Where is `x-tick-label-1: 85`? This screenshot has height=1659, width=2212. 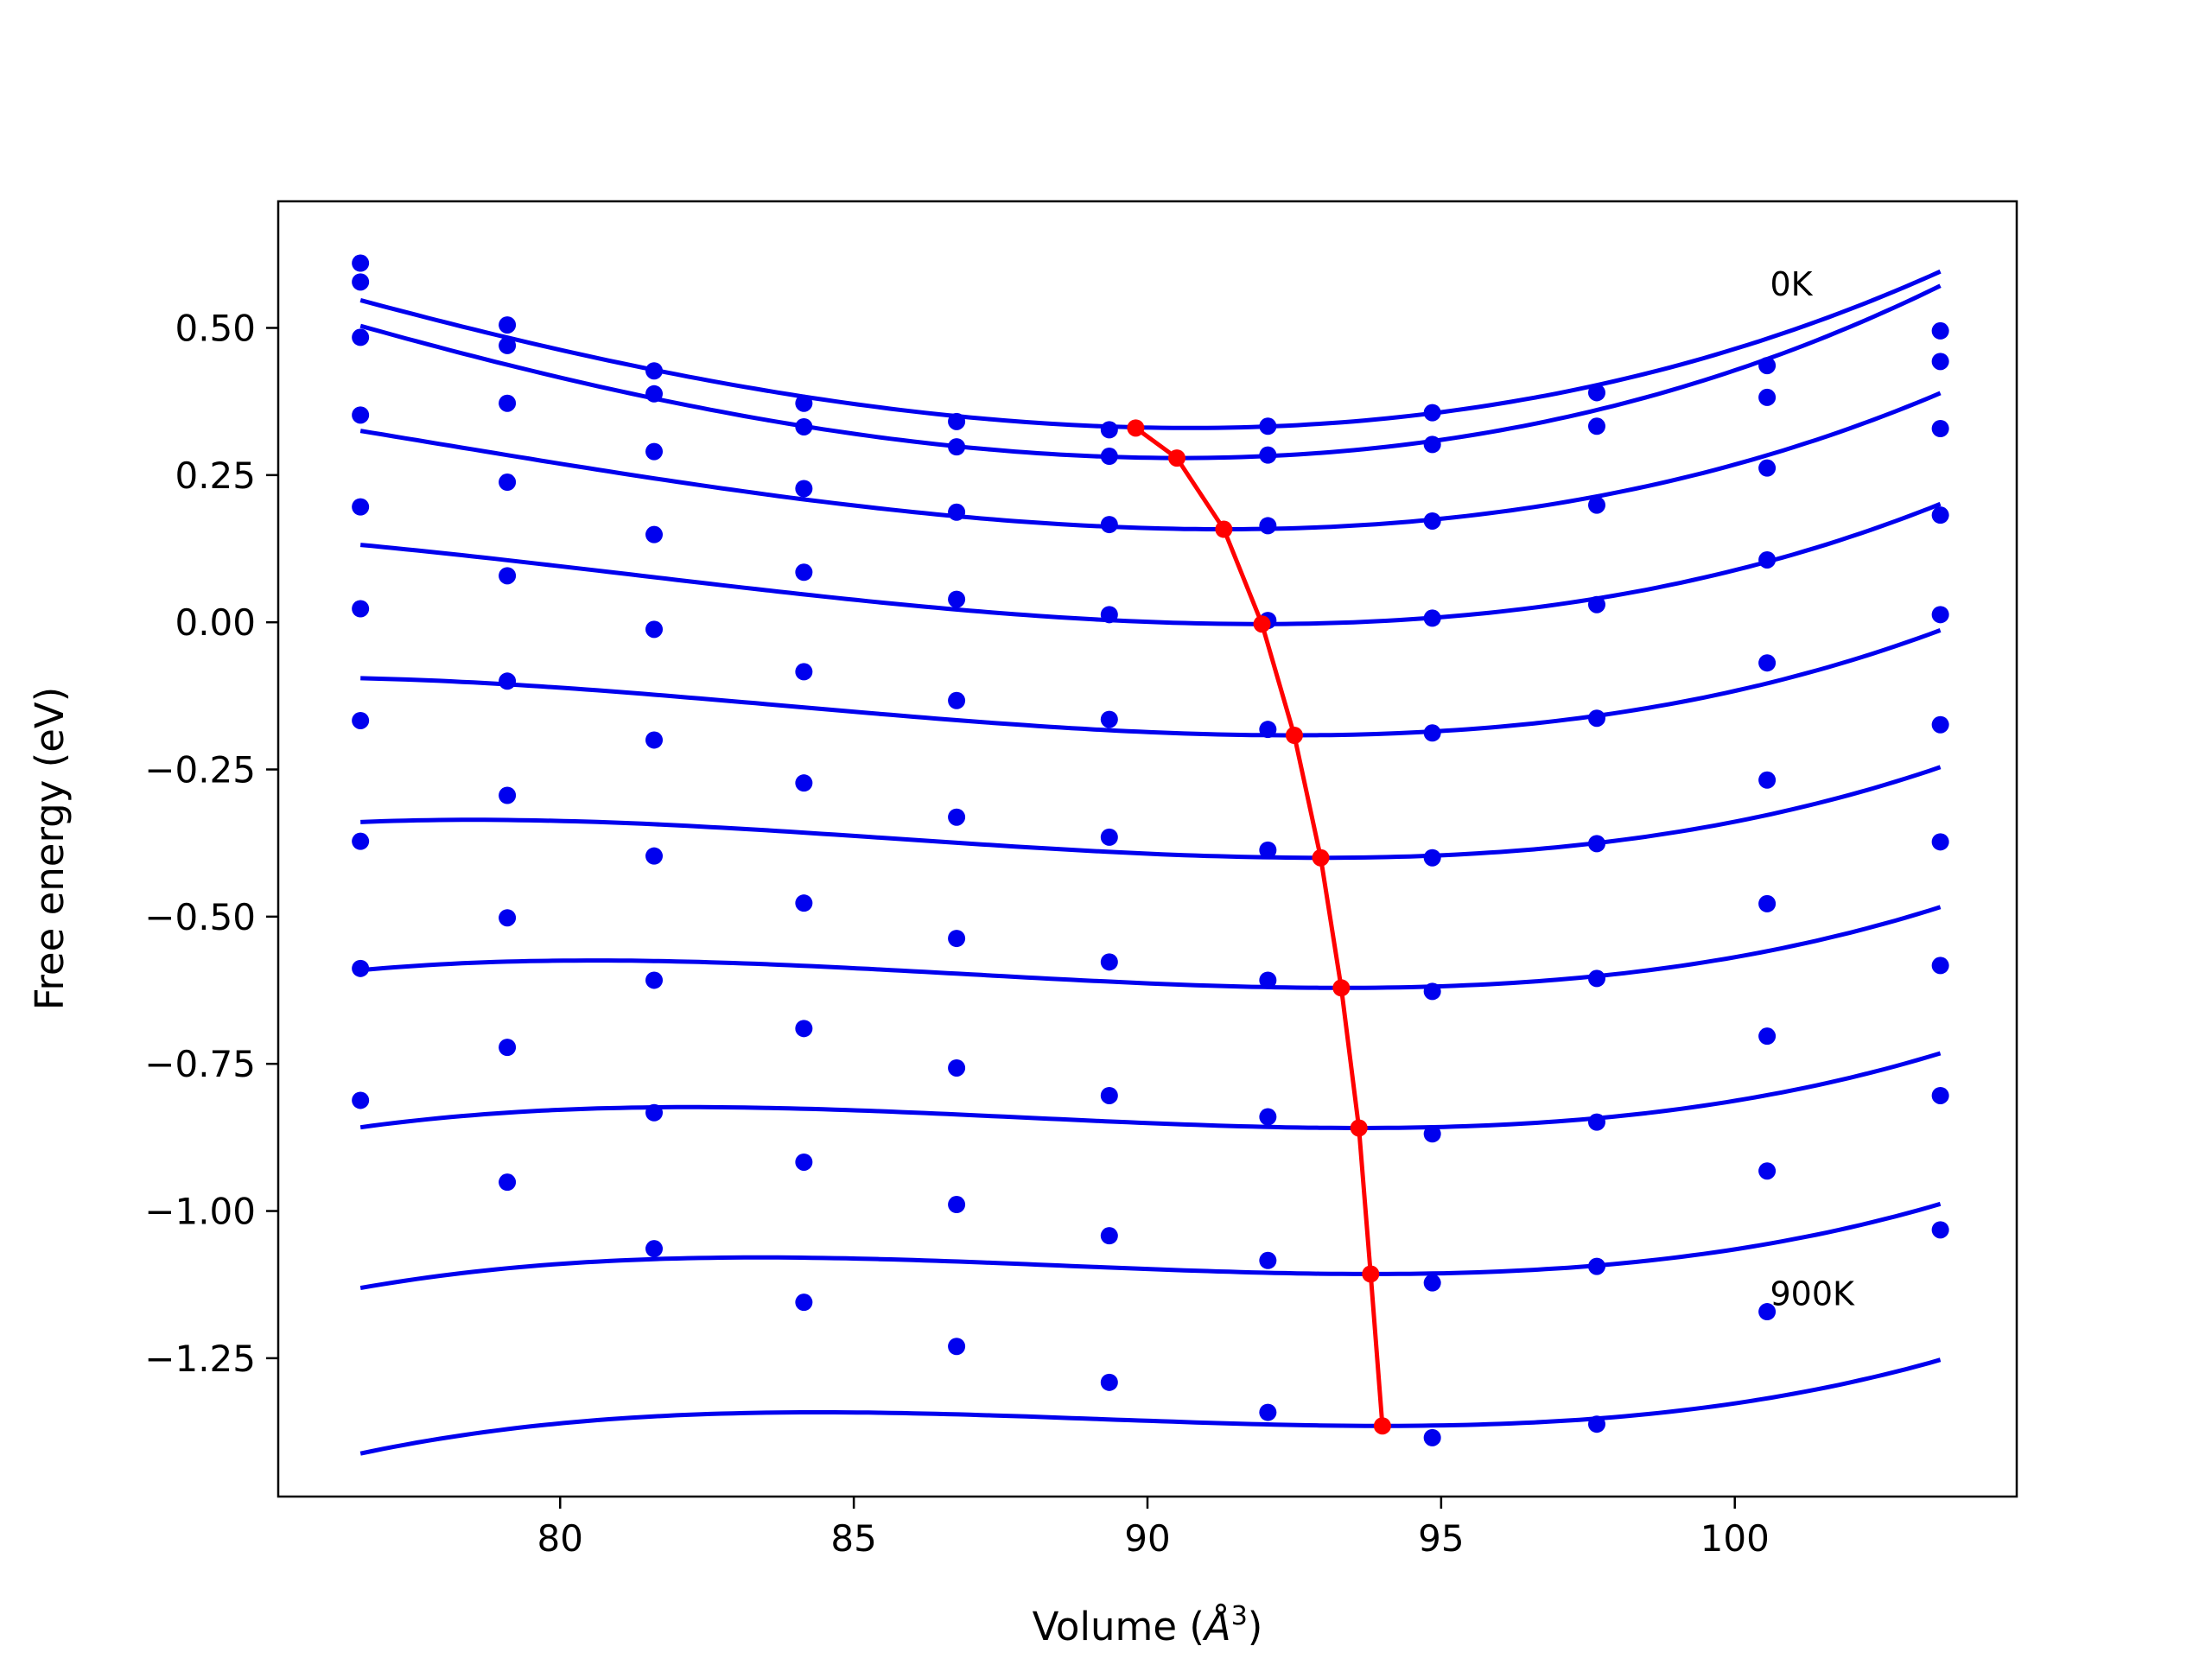
x-tick-label-1: 85 is located at coordinates (853, 1538).